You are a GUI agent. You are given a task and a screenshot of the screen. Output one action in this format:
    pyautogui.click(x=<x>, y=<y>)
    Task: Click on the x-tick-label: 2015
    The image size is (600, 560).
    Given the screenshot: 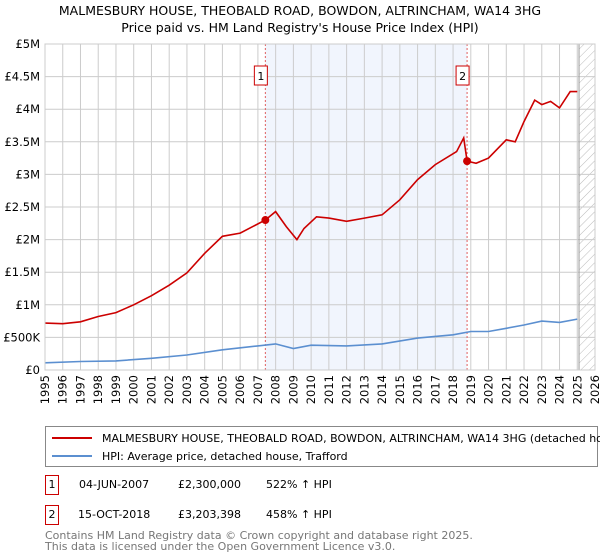 What is the action you would take?
    pyautogui.click(x=400, y=389)
    